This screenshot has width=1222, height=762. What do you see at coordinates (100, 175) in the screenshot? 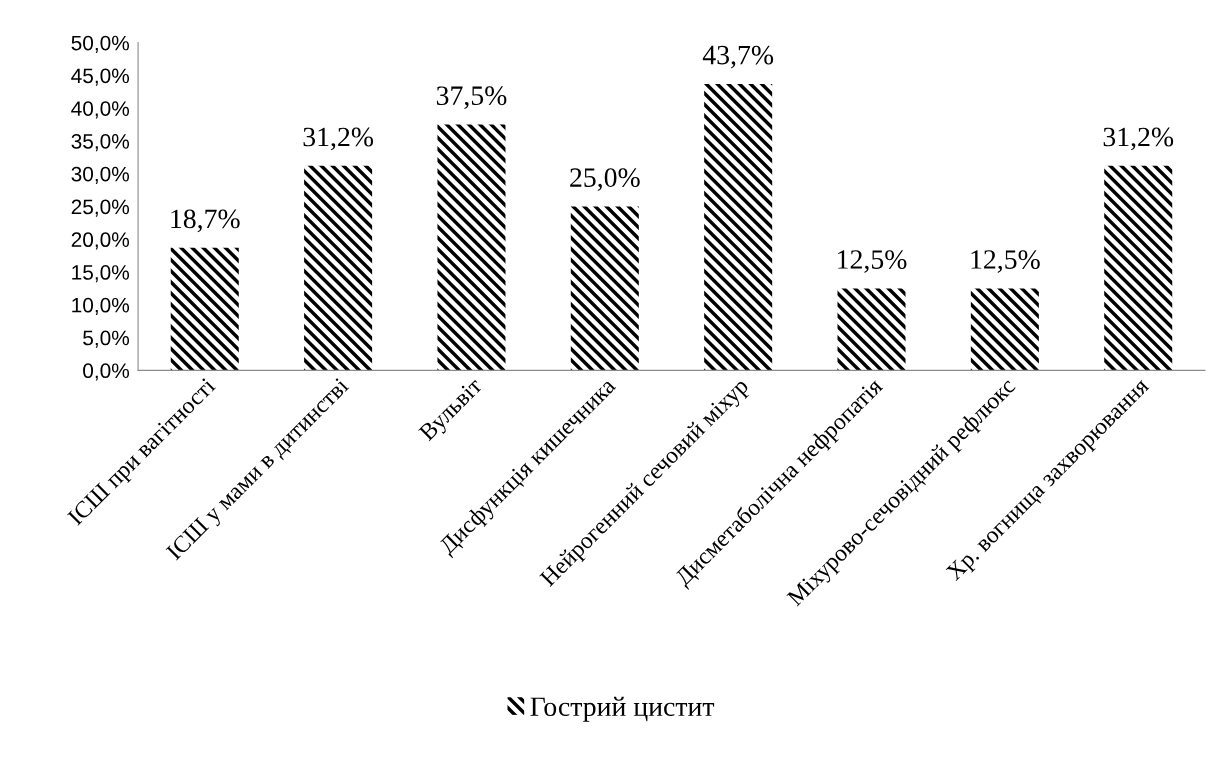
I see `y-tick-label: 30,0%` at bounding box center [100, 175].